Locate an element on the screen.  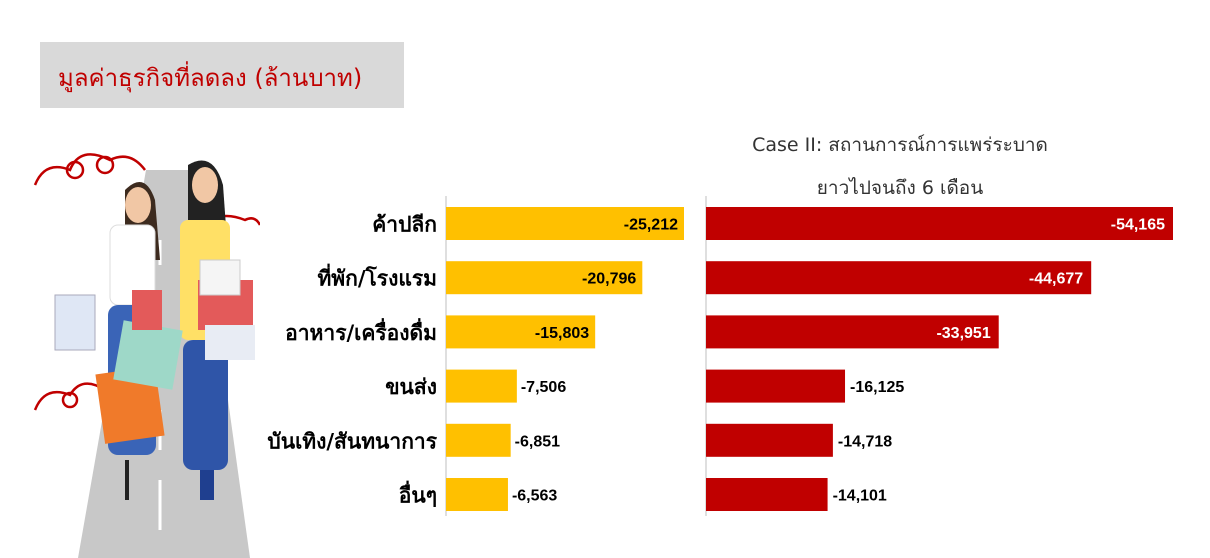
value-label-series2: -54,165 is located at coordinates (1138, 225).